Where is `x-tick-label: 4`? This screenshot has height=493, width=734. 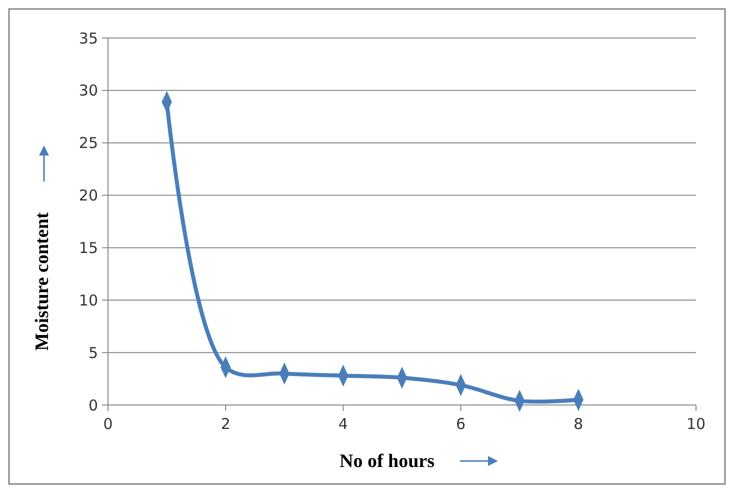 x-tick-label: 4 is located at coordinates (343, 424).